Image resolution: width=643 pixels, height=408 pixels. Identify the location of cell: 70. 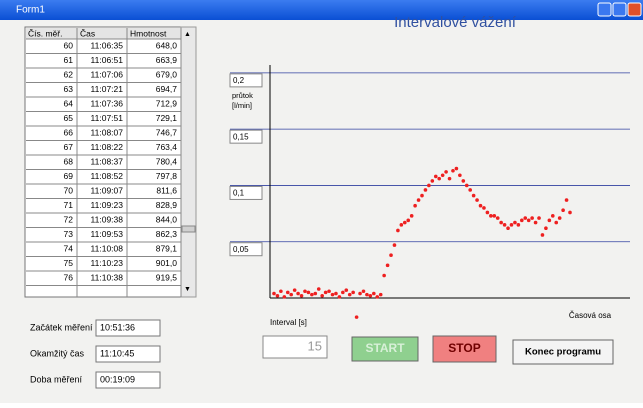
(69, 191).